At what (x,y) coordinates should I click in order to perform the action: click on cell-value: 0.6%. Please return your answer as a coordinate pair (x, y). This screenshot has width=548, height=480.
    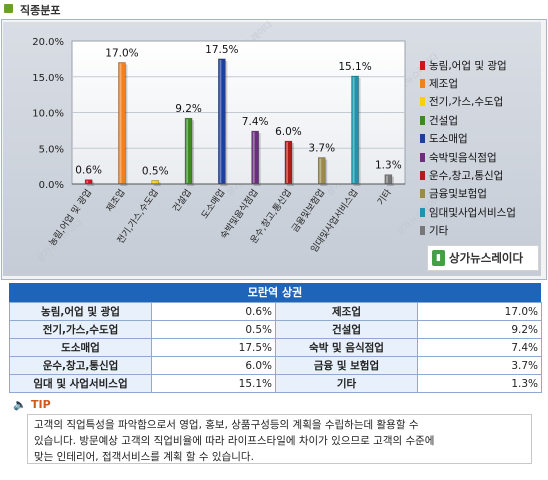
    Looking at the image, I should click on (213, 311).